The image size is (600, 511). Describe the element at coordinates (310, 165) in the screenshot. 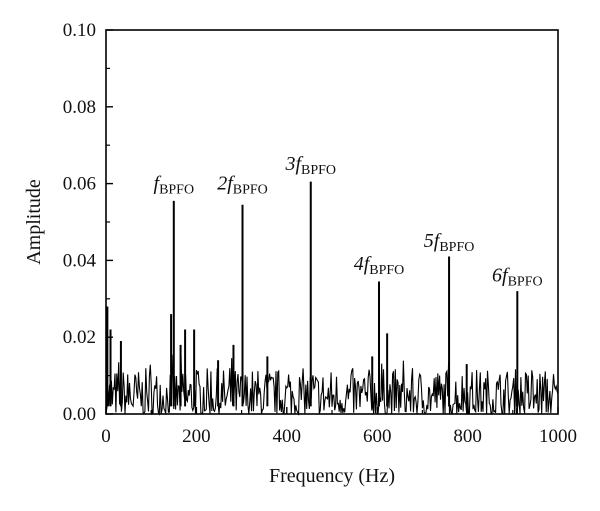

I see `annotation-3: 3fBPFO` at that location.